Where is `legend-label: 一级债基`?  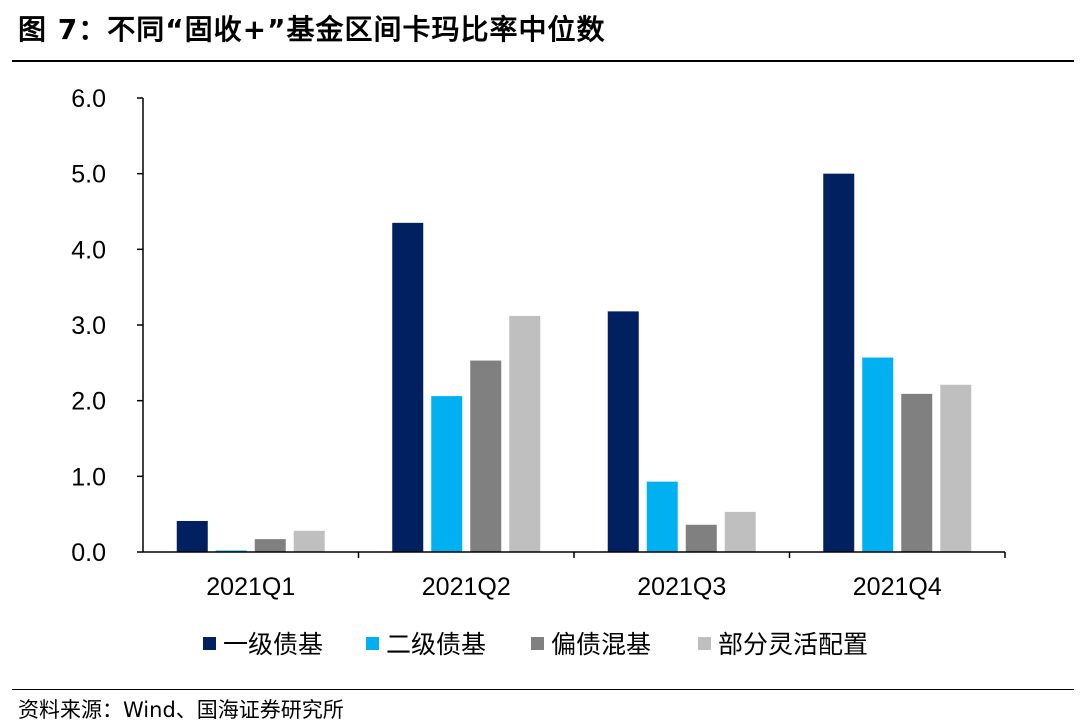 legend-label: 一级债基 is located at coordinates (273, 645).